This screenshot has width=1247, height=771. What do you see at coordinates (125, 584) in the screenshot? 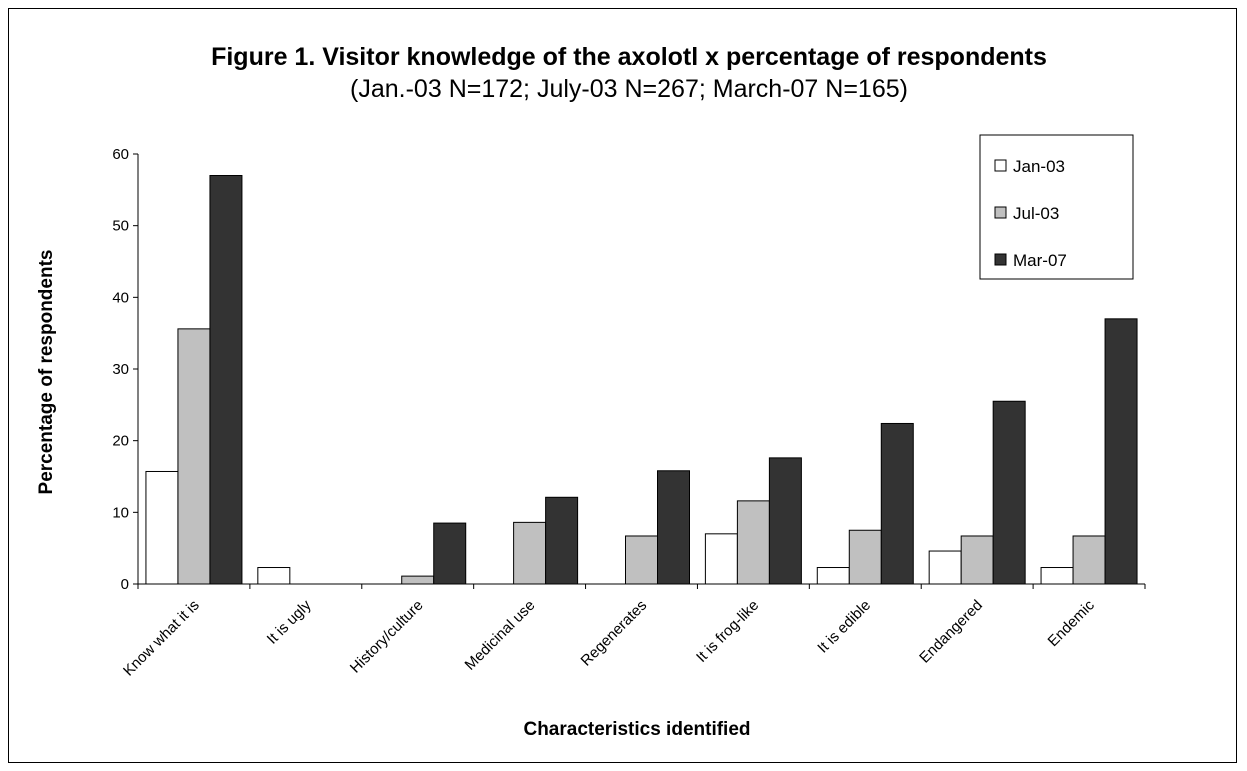
I see `y-tick-label: 0` at bounding box center [125, 584].